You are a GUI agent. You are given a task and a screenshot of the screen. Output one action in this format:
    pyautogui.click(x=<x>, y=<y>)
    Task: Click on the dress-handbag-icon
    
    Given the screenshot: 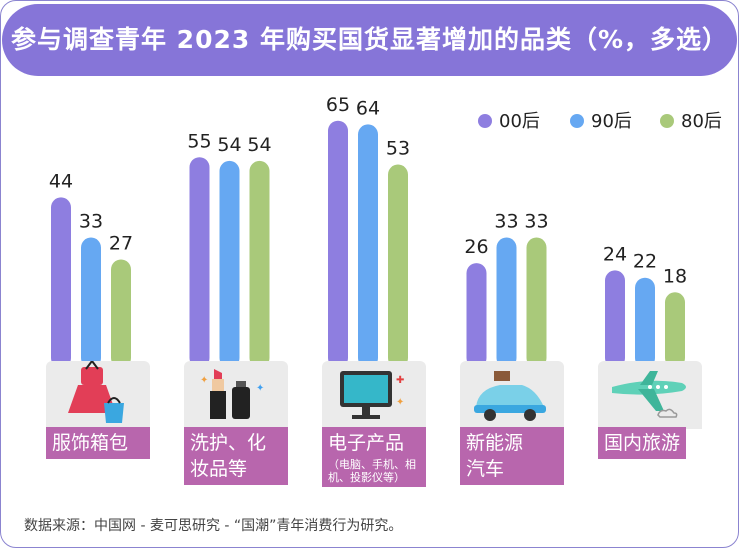 What is the action you would take?
    pyautogui.click(x=98, y=394)
    